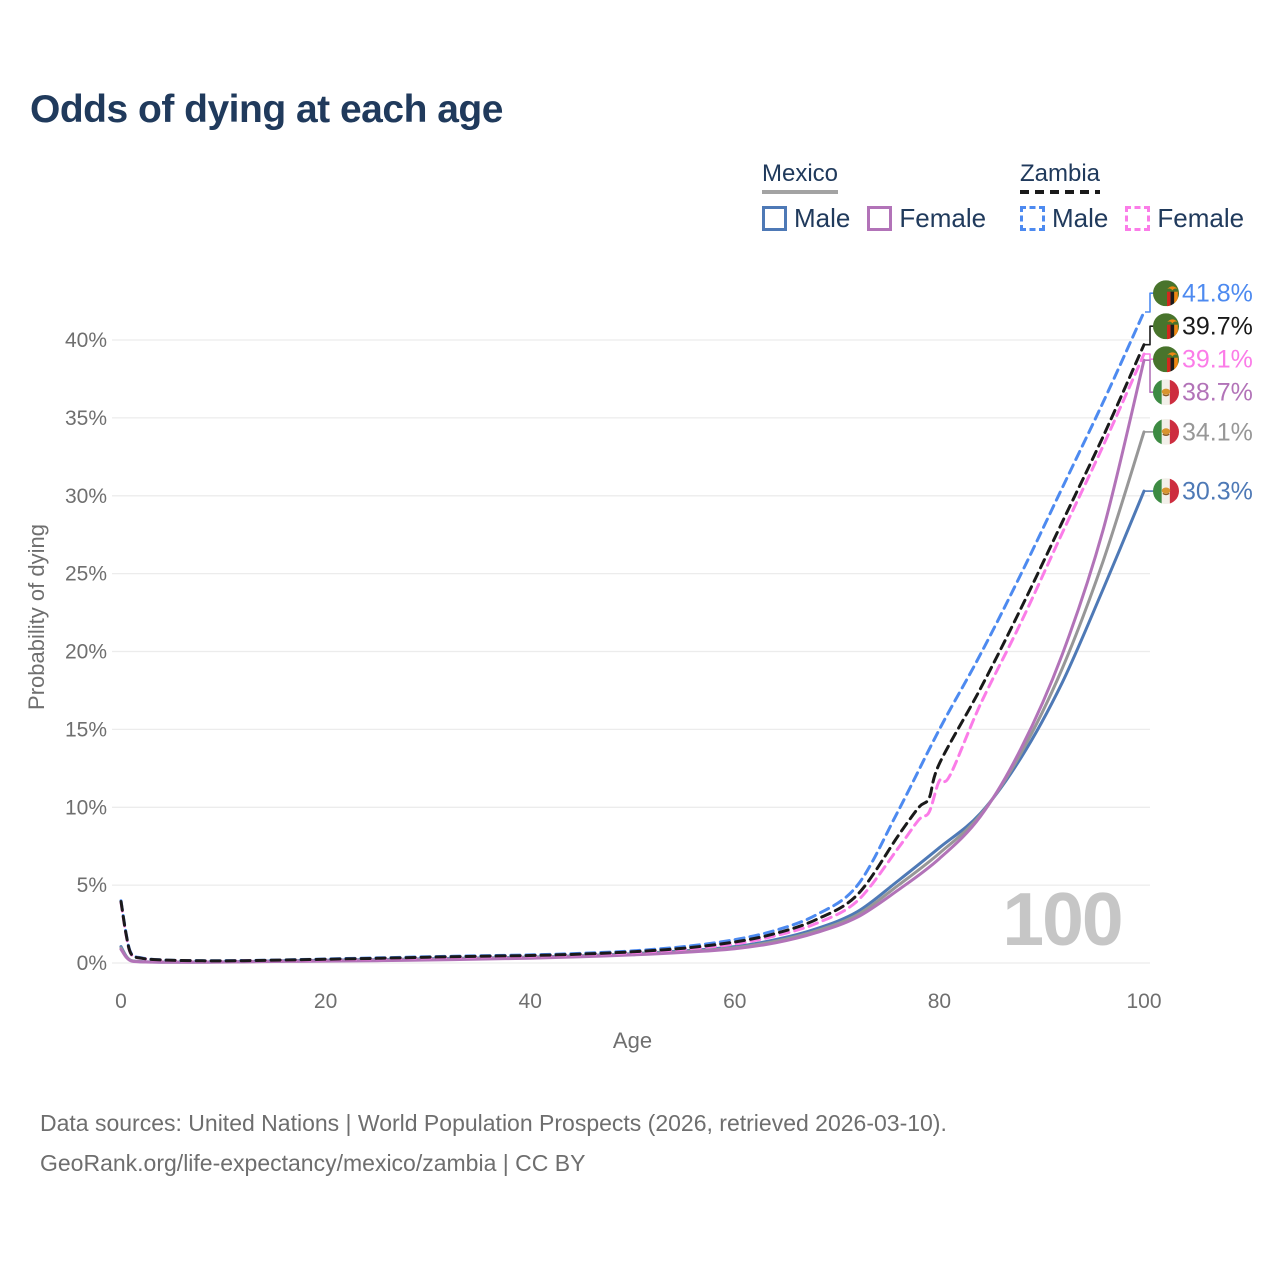 The width and height of the screenshot is (1280, 1280). What do you see at coordinates (266, 109) in the screenshot?
I see `page-title: Odds of dying at each age` at bounding box center [266, 109].